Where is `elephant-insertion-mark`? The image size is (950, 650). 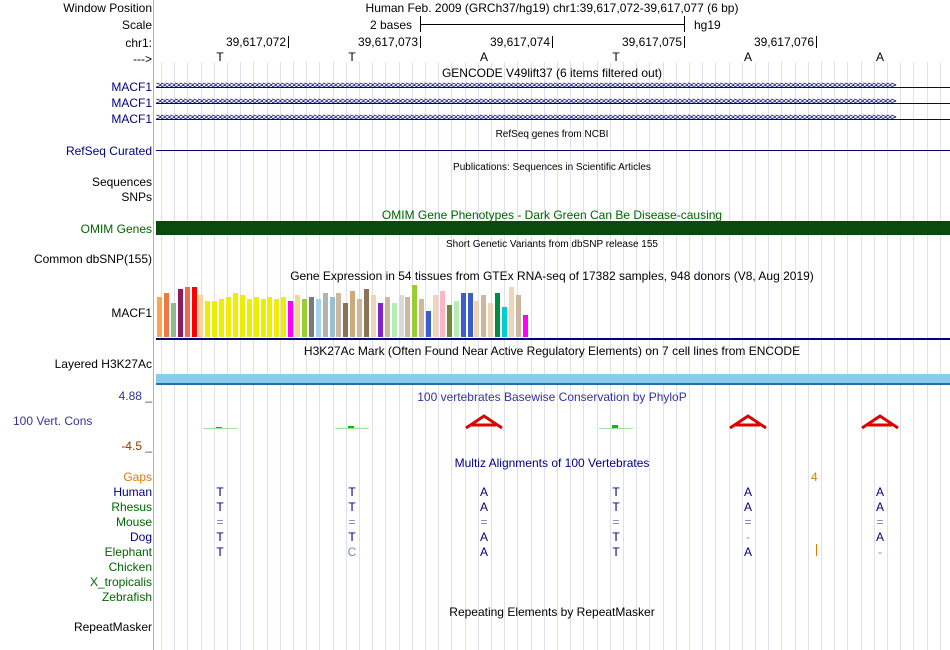
elephant-insertion-mark is located at coordinates (816, 550).